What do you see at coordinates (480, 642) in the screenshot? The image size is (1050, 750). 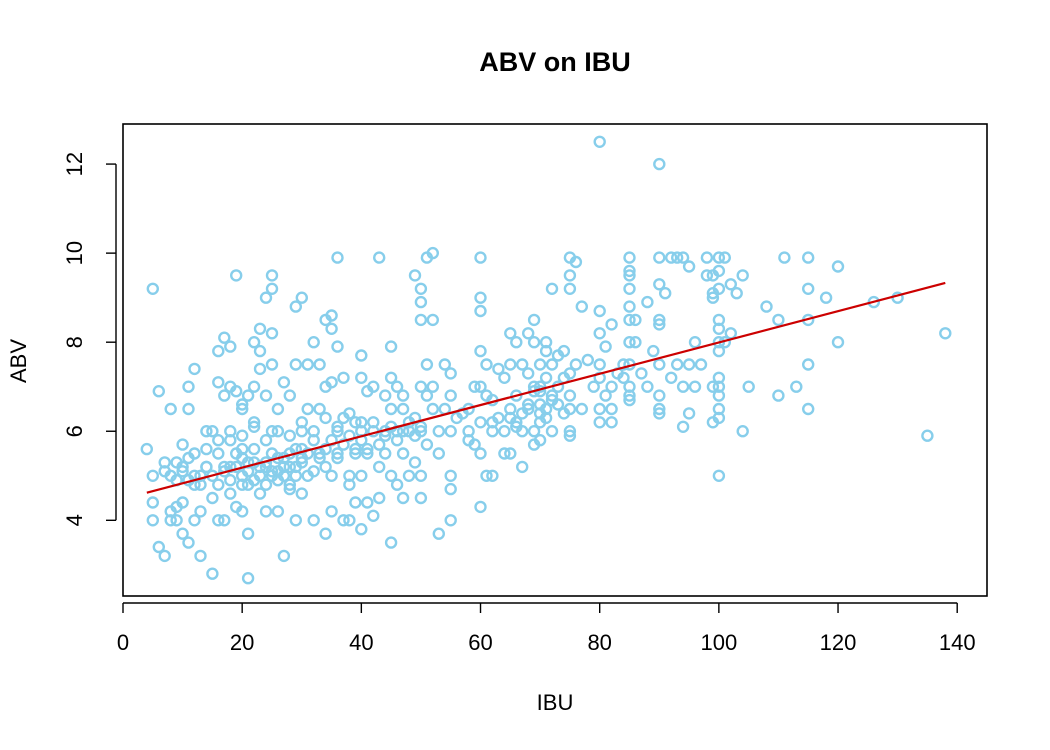 I see `x-tick-label: 60` at bounding box center [480, 642].